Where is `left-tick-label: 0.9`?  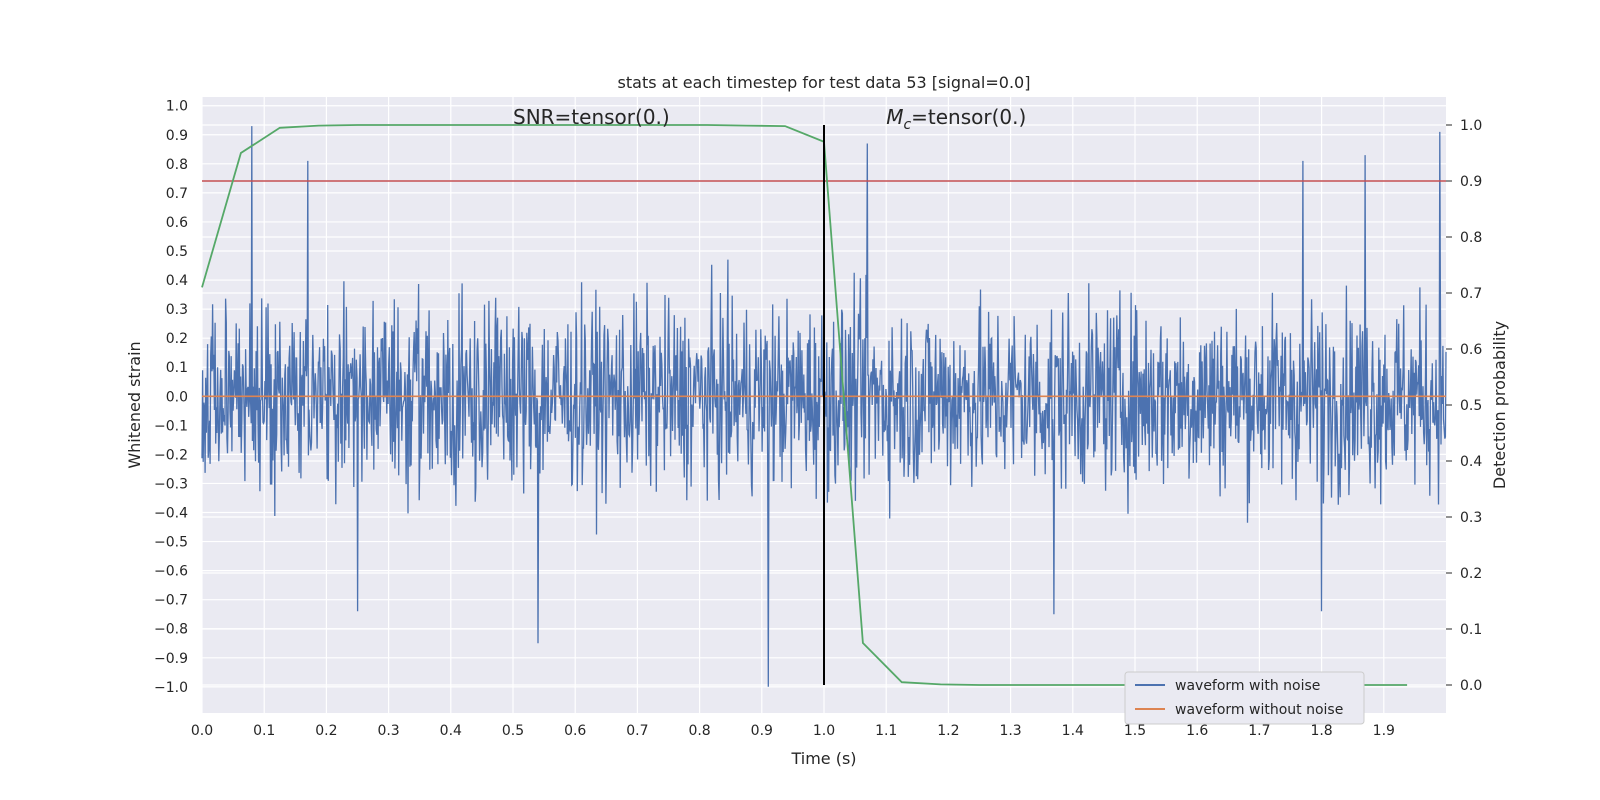
left-tick-label: 0.9 is located at coordinates (177, 136).